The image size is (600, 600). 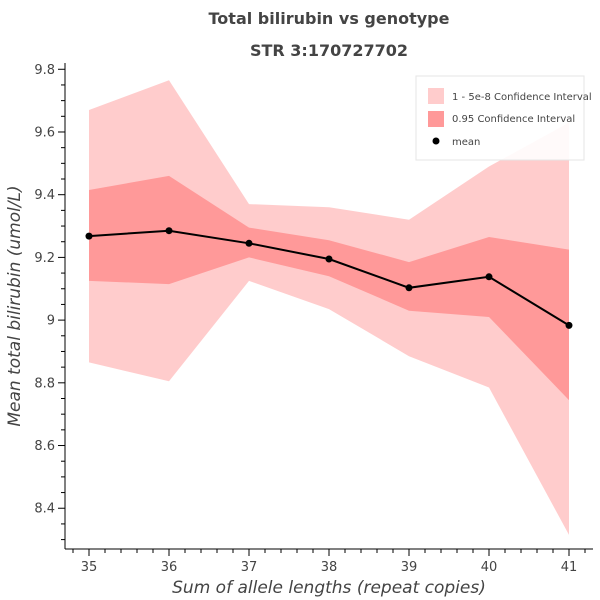 I want to click on chart-subtitle: STR 3:170727702, so click(x=329, y=50).